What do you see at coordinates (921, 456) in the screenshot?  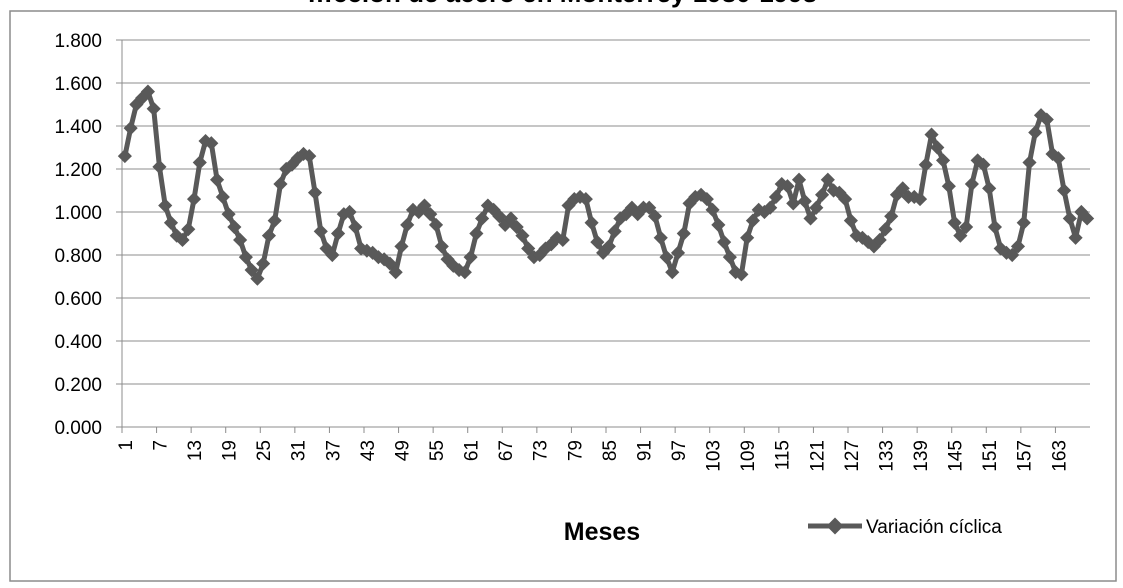 I see `x-tick-label: 139` at bounding box center [921, 456].